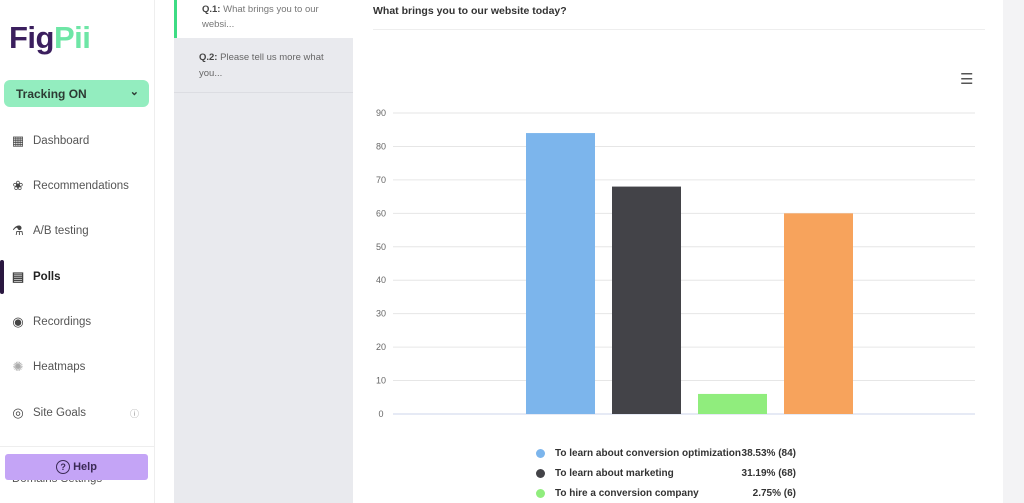  Describe the element at coordinates (63, 467) in the screenshot. I see `question-icon: ?` at that location.